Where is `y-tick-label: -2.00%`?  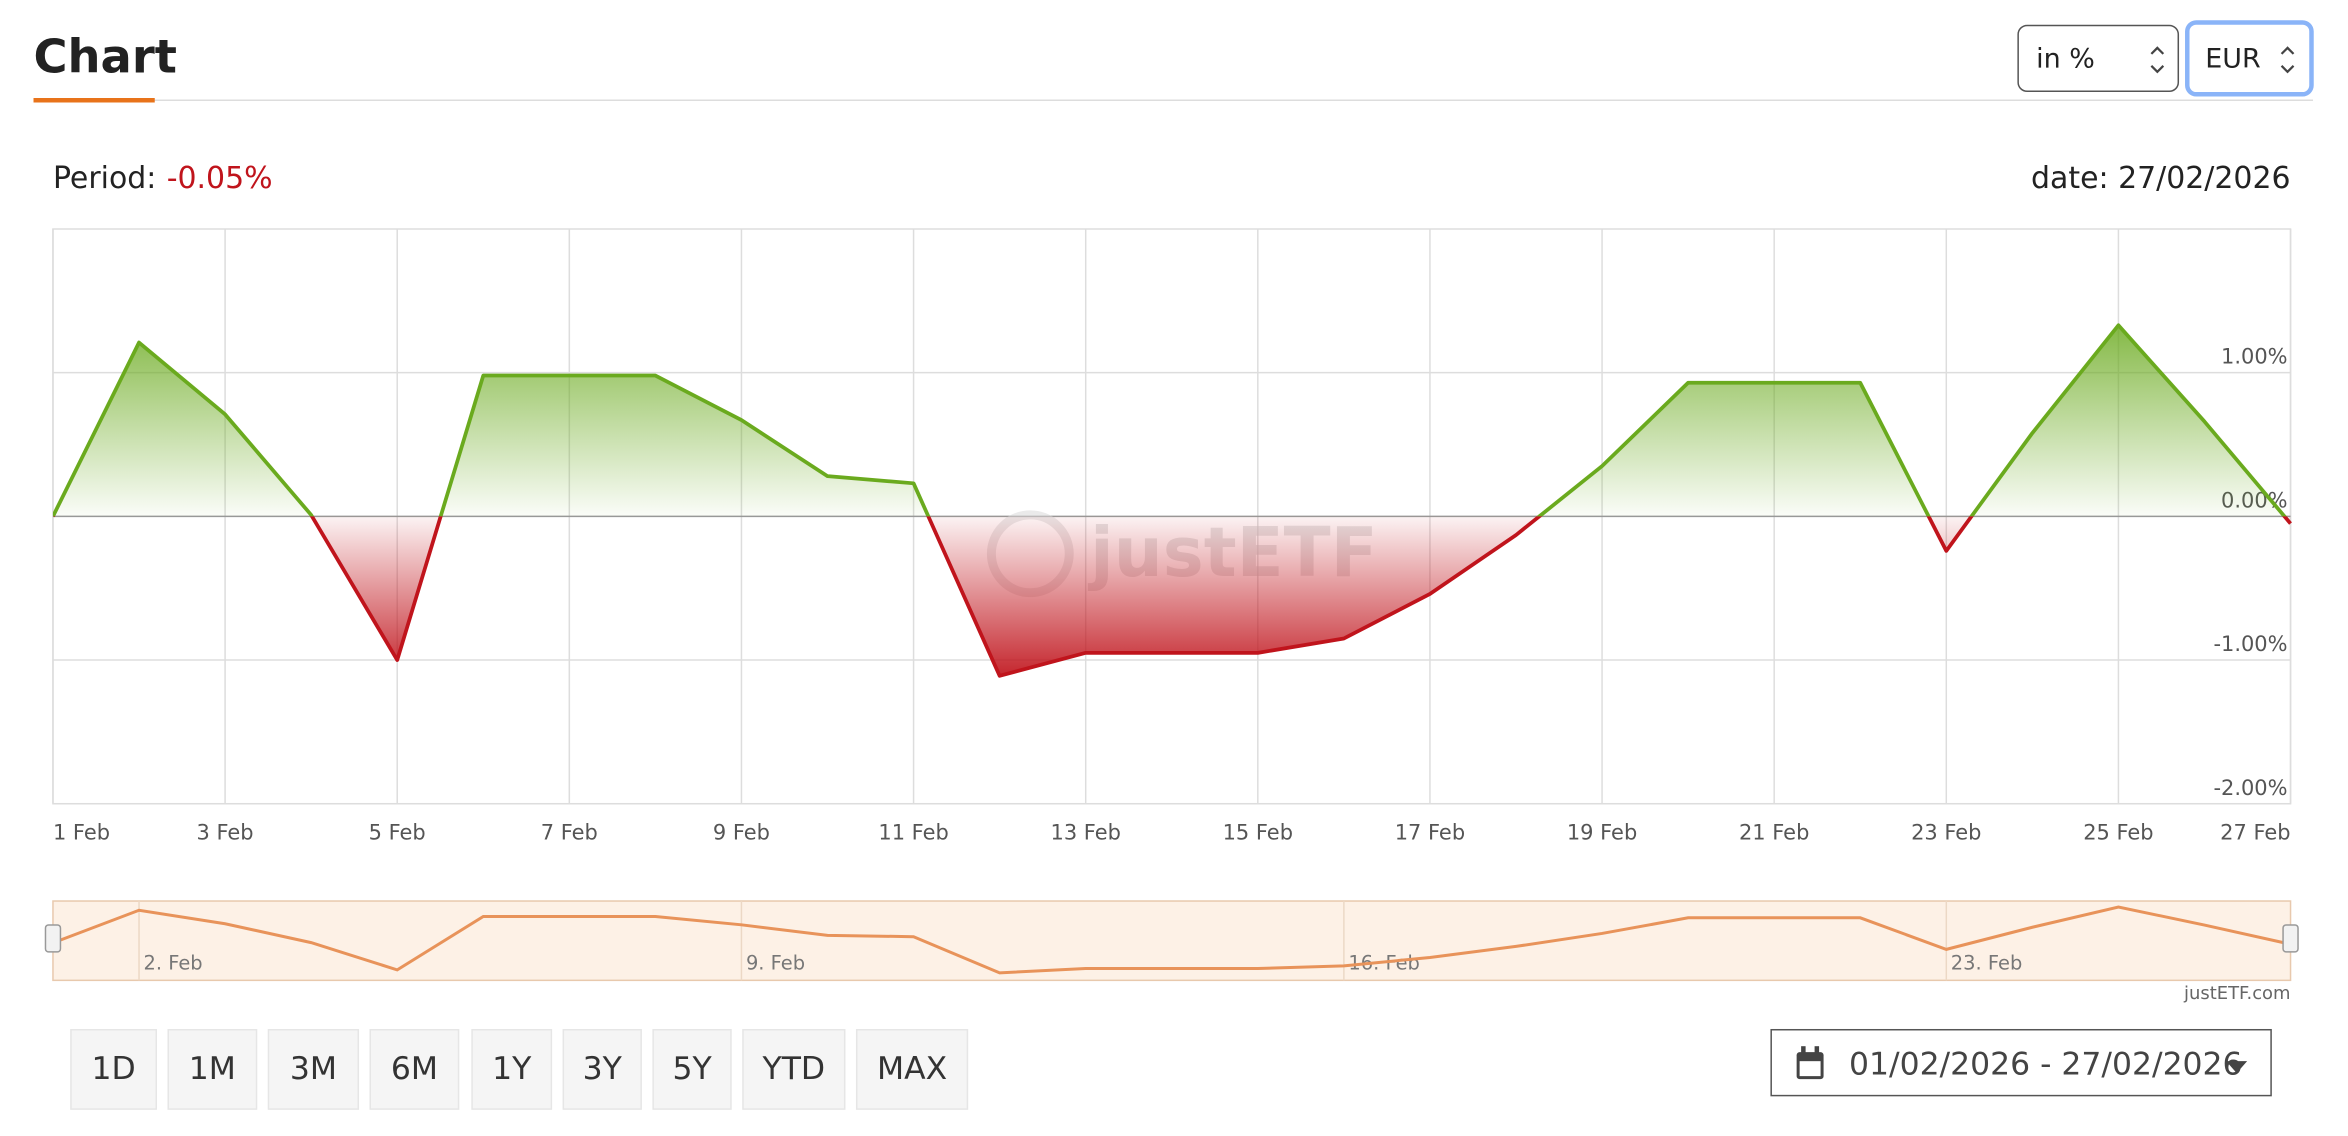
y-tick-label: -2.00% is located at coordinates (2250, 788).